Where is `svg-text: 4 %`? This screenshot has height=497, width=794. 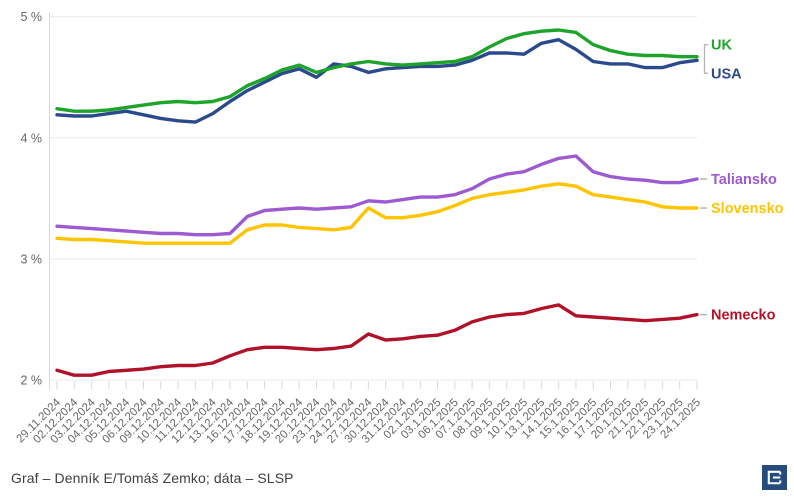 svg-text: 4 % is located at coordinates (31, 138).